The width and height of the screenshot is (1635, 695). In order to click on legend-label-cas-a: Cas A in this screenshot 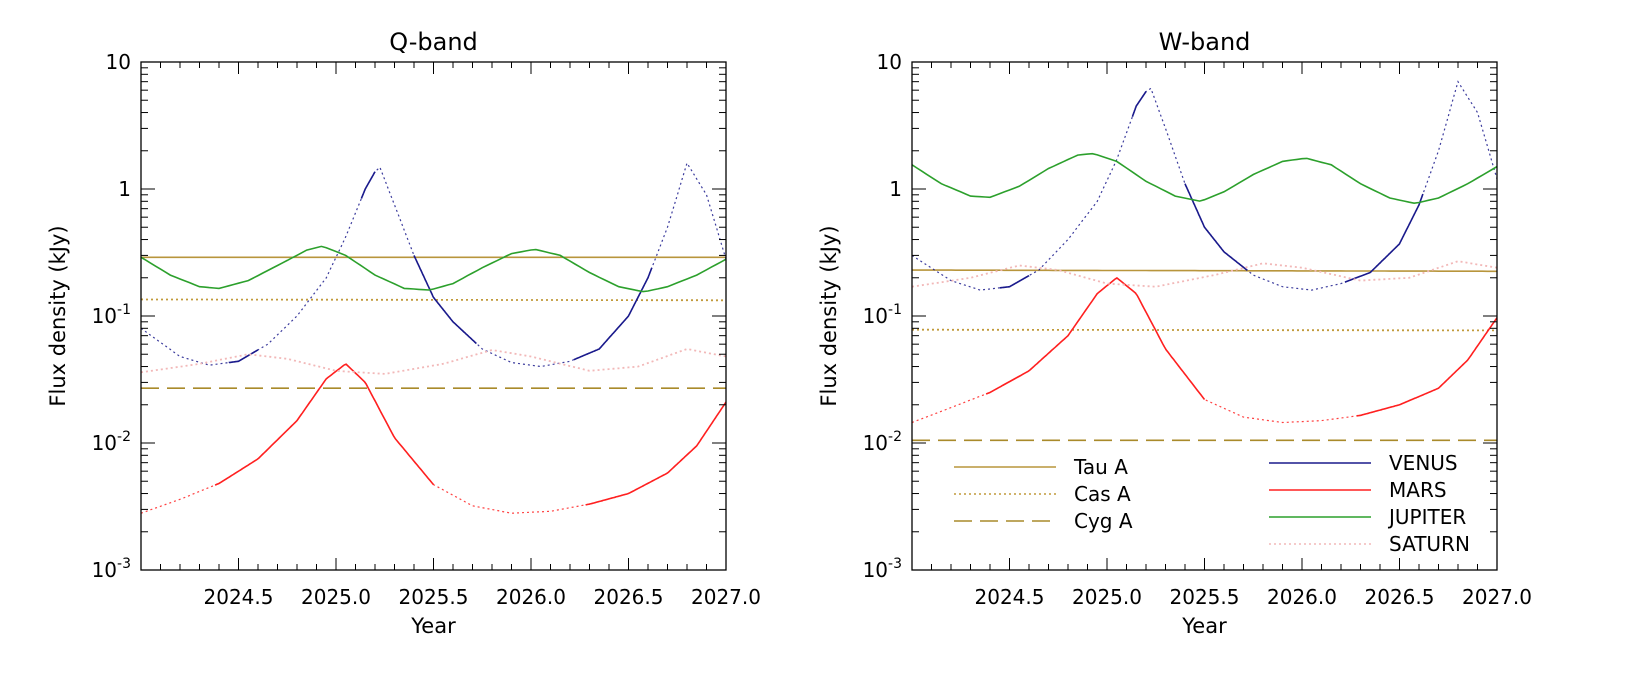, I will do `click(1102, 494)`.